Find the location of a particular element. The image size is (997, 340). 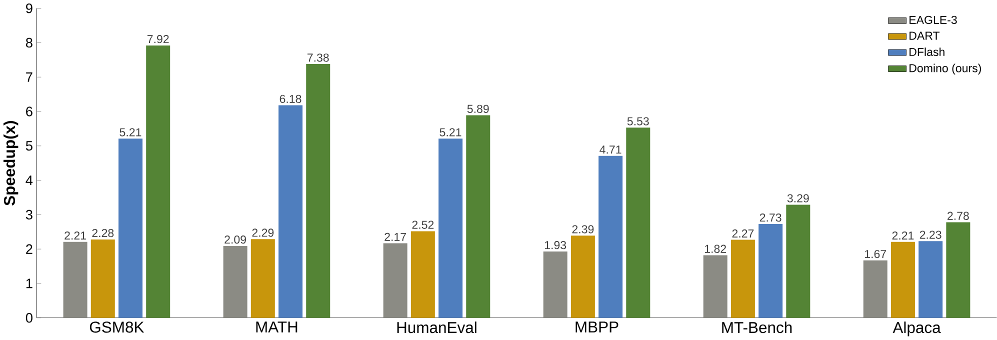

data-label: 2.28 is located at coordinates (103, 233).